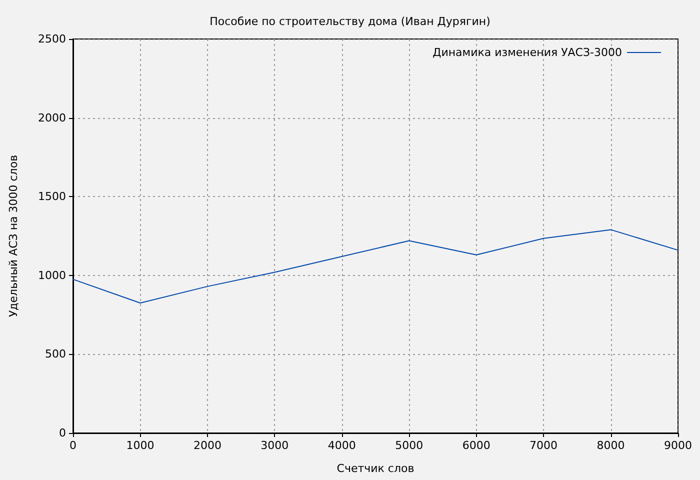 The width and height of the screenshot is (700, 480). I want to click on x-tick-label: 3000, so click(274, 445).